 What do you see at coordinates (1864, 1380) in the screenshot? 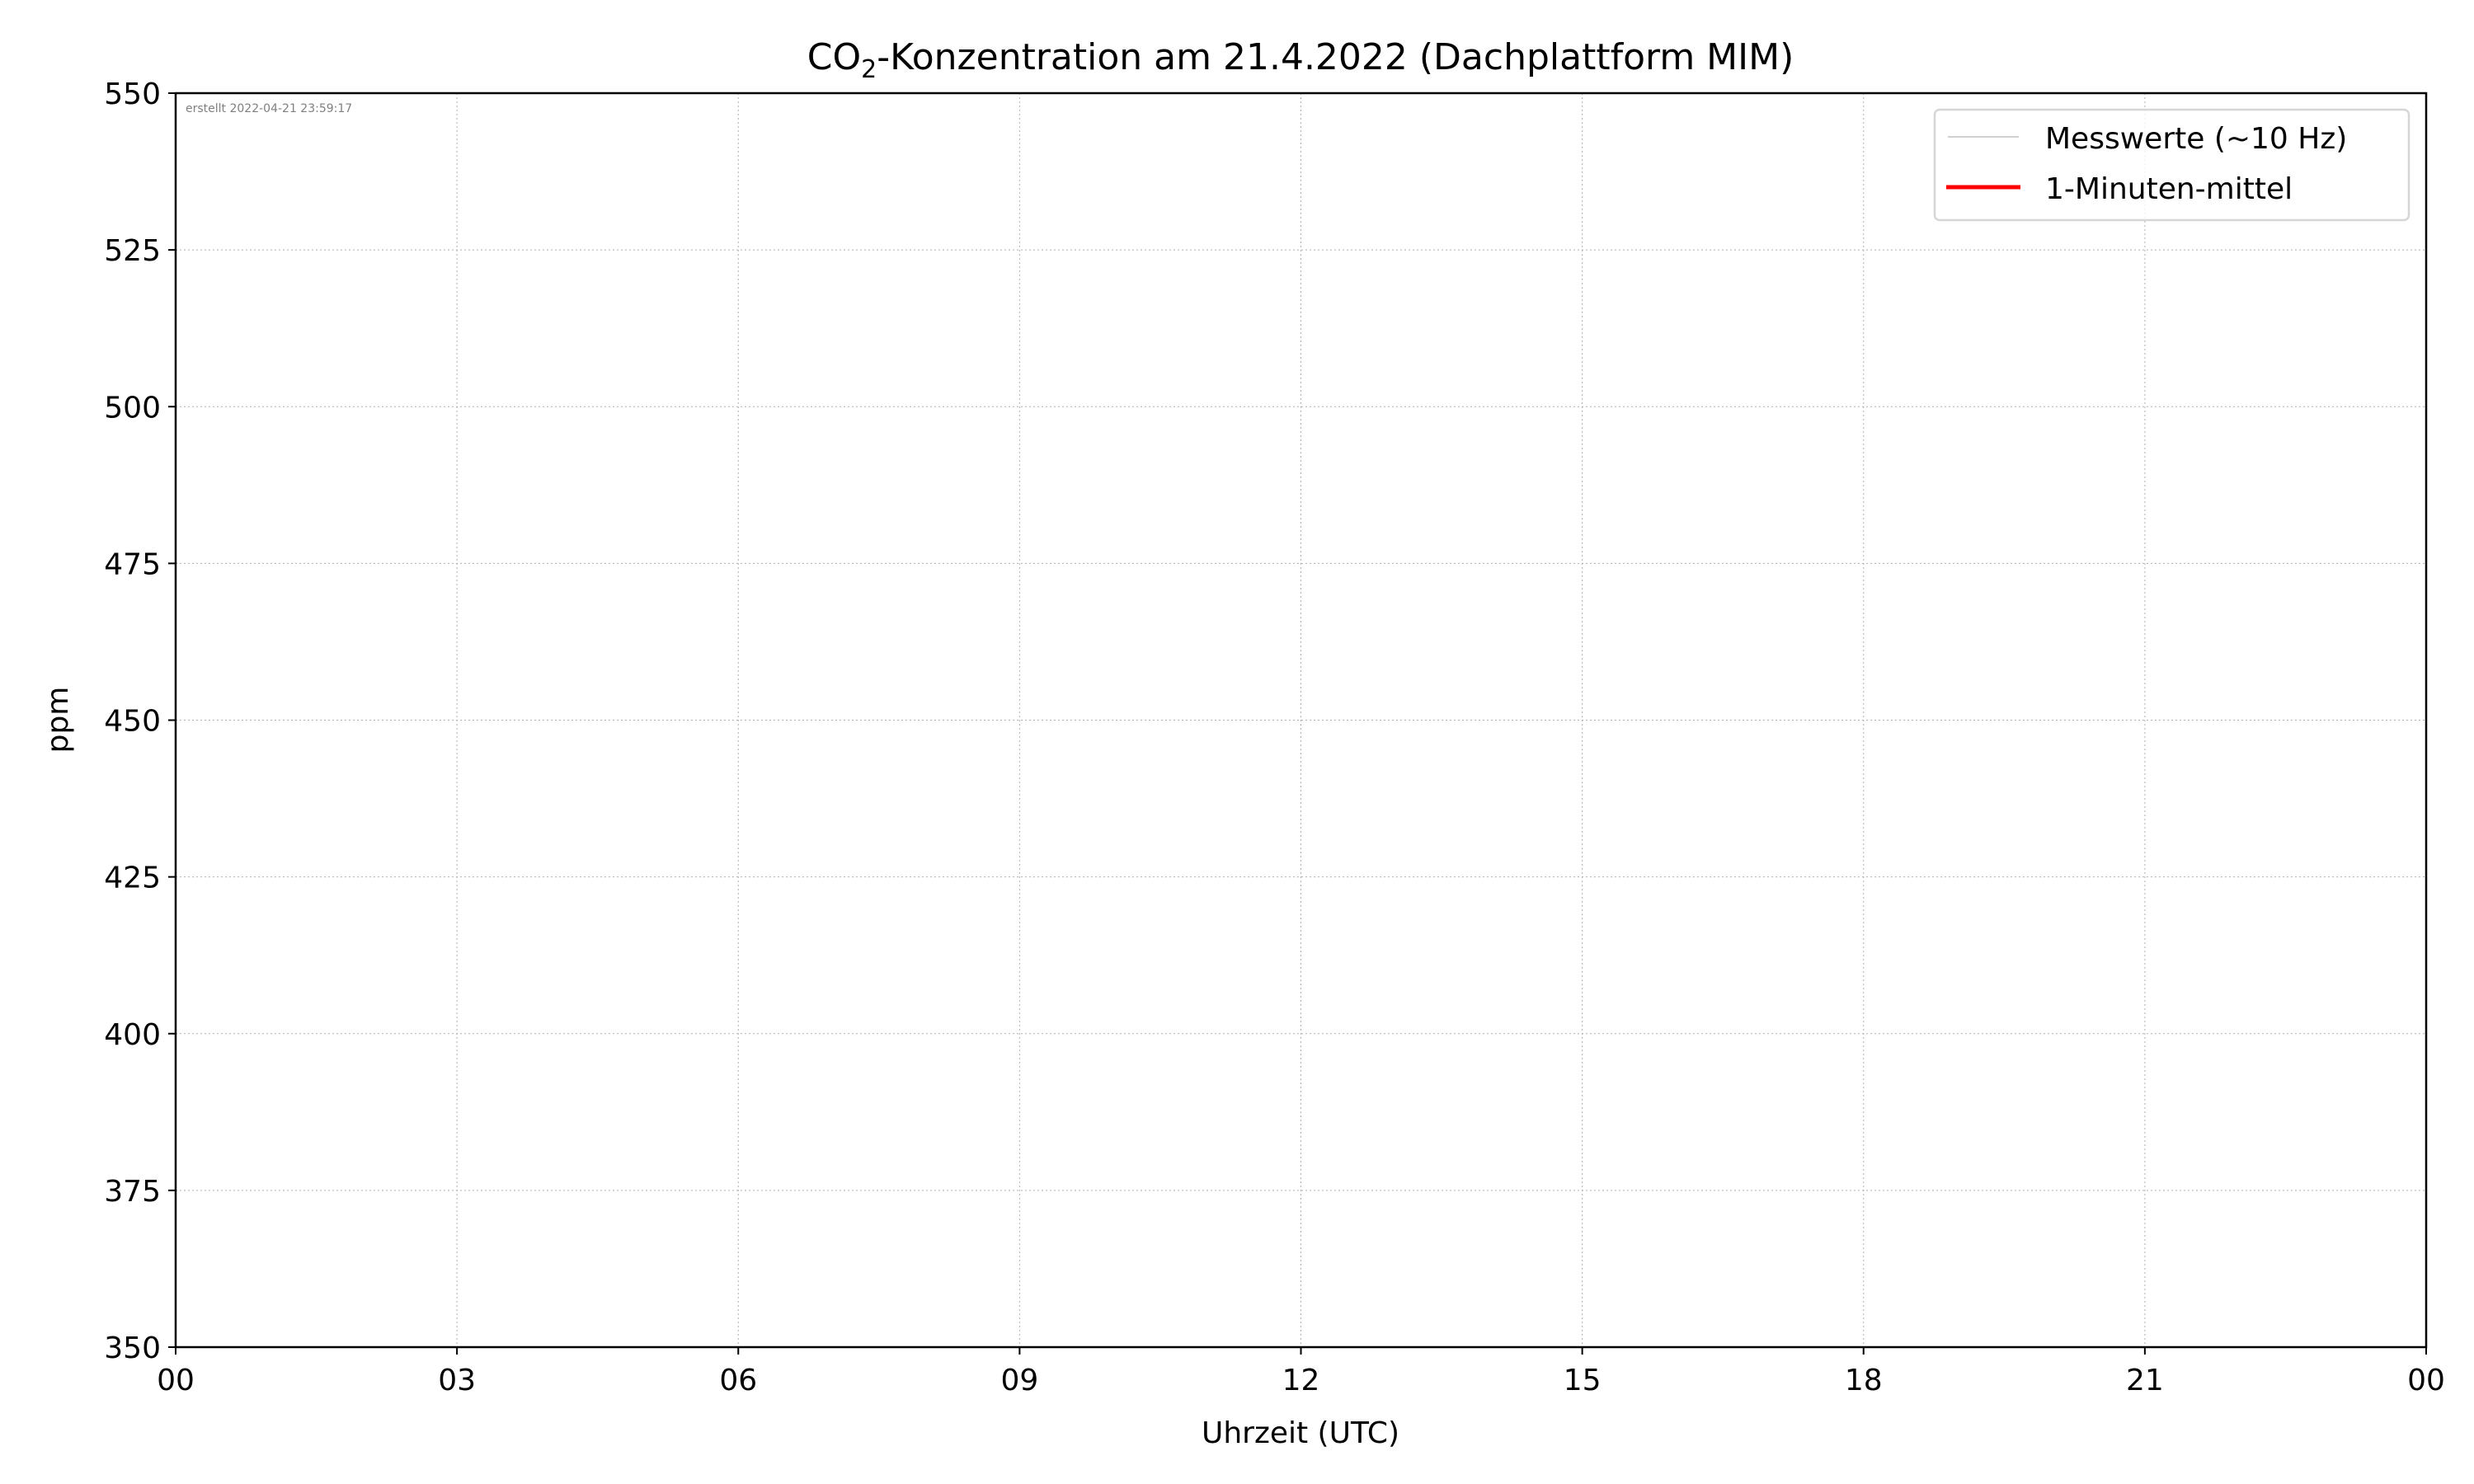
I see `x-tick-label: 18` at bounding box center [1864, 1380].